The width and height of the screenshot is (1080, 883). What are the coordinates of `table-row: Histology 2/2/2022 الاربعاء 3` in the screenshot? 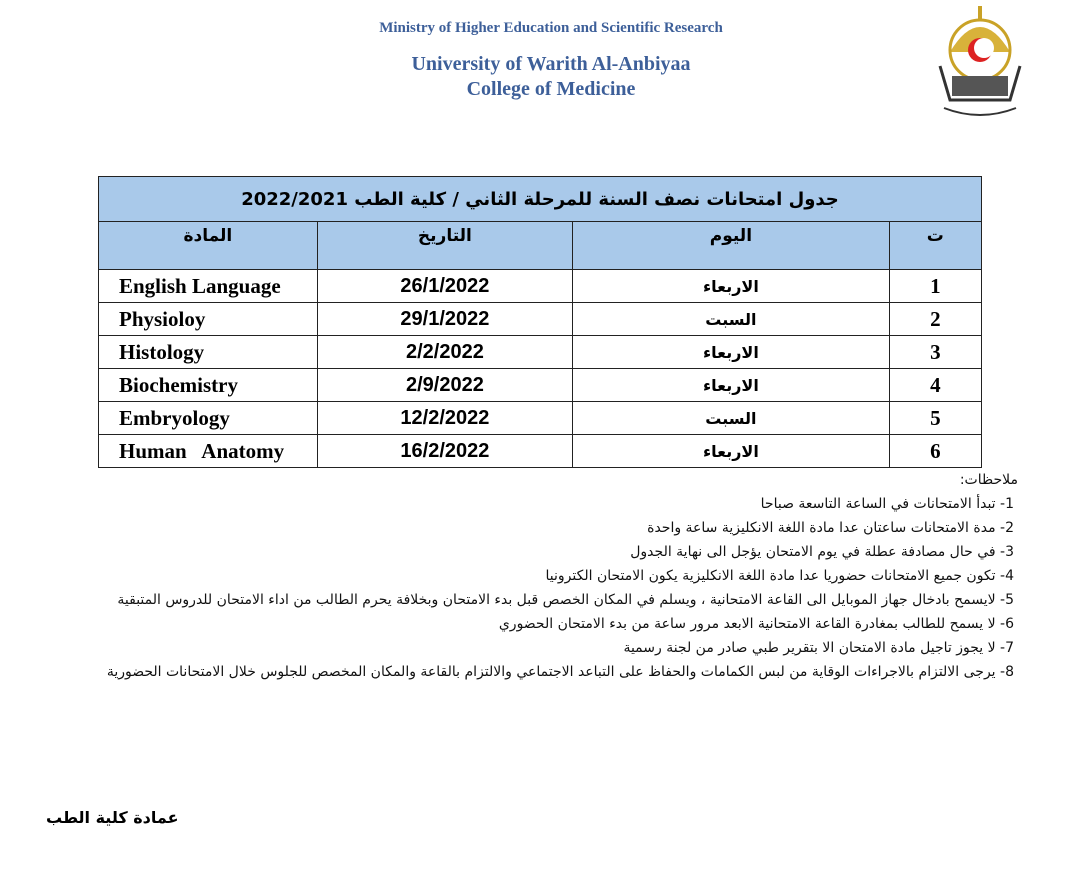 It's located at (540, 352).